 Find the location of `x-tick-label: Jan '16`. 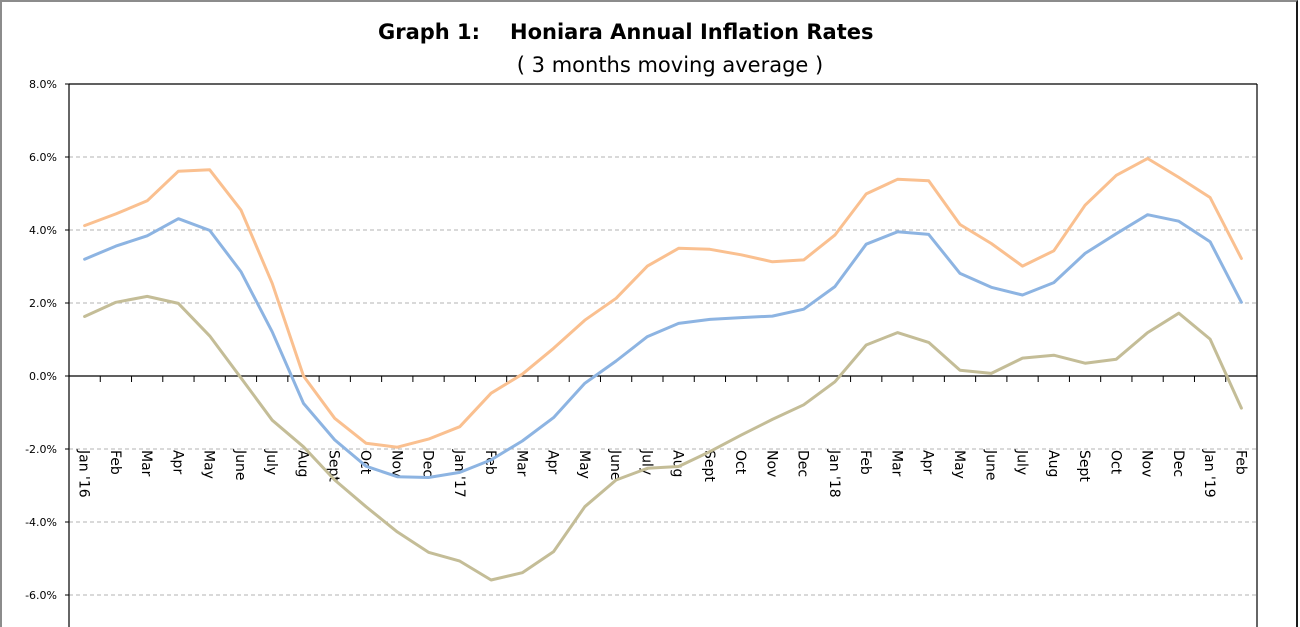

x-tick-label: Jan '16 is located at coordinates (84, 473).